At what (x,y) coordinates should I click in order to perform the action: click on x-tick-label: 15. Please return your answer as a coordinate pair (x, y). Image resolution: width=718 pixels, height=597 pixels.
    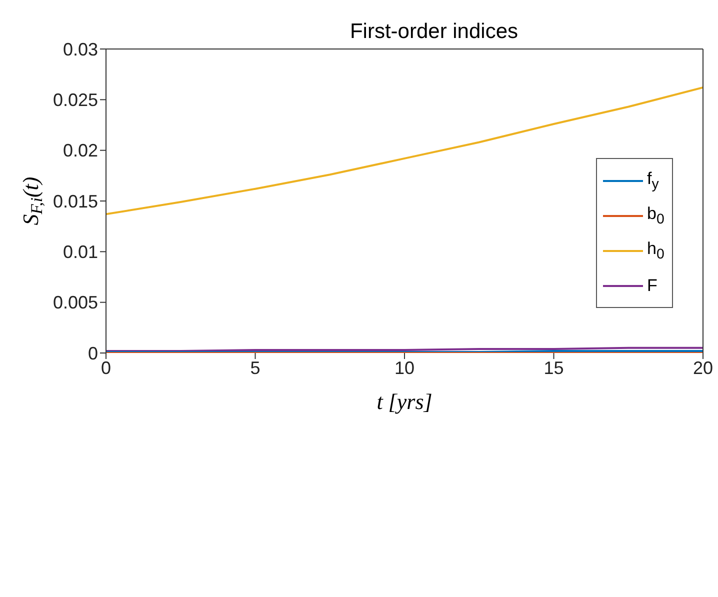
    Looking at the image, I should click on (554, 368).